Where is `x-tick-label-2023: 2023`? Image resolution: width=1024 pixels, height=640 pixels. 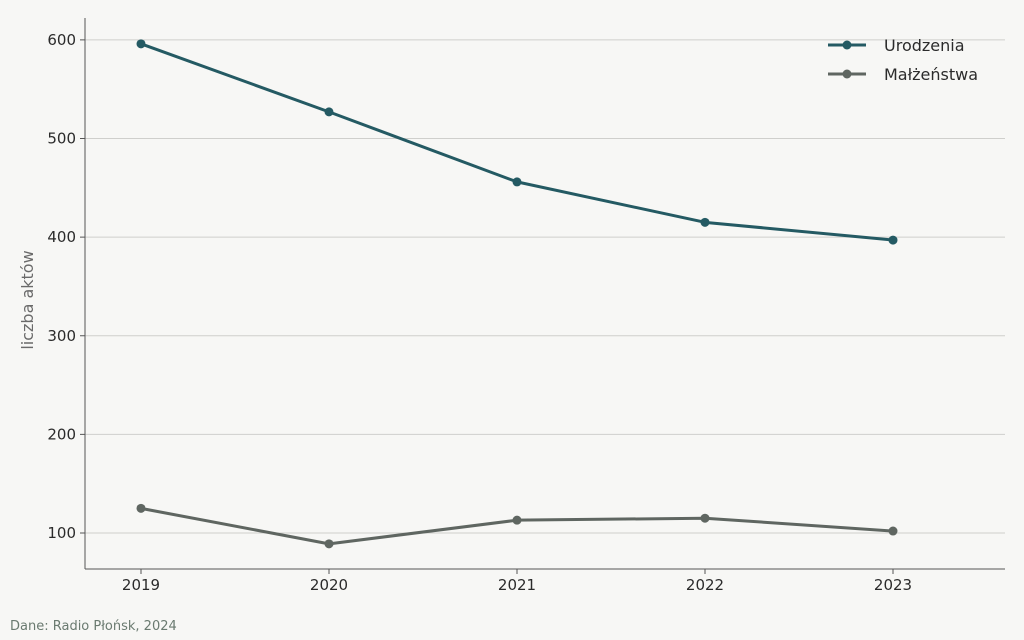
x-tick-label-2023: 2023 is located at coordinates (893, 585).